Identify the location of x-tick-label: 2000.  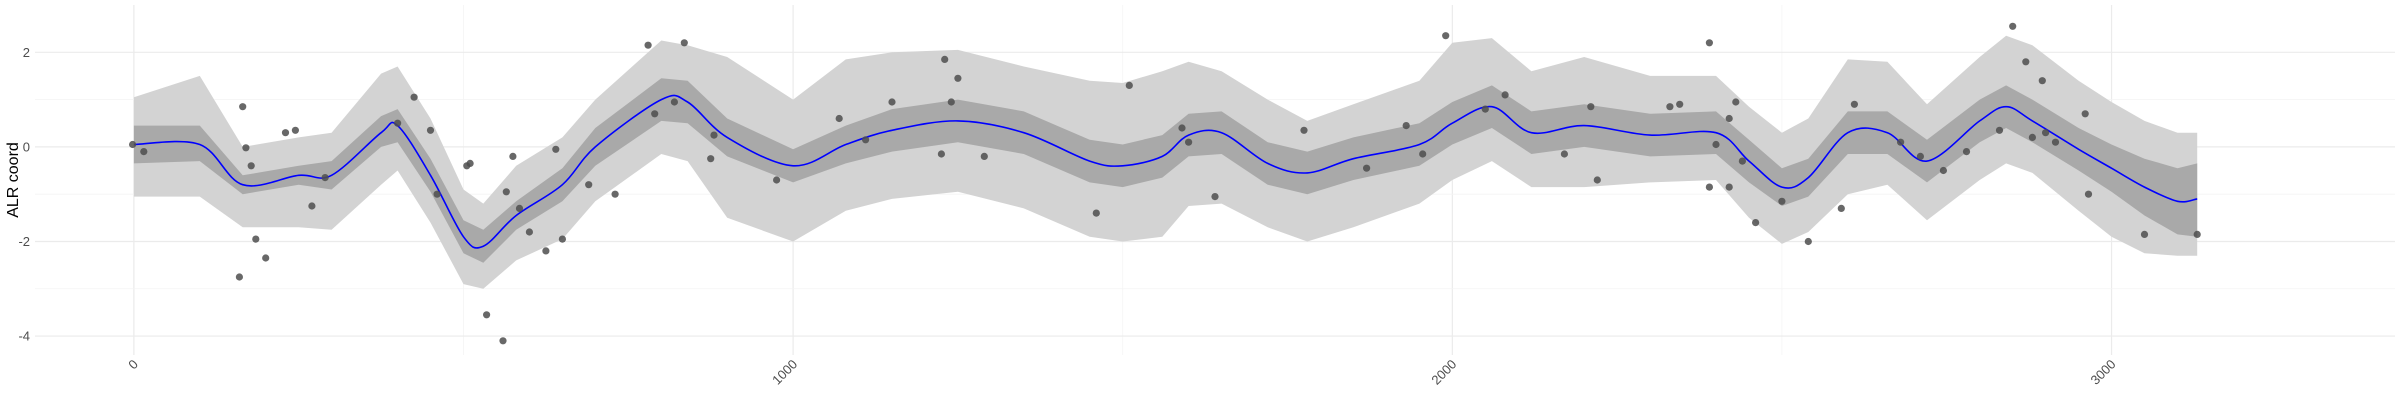
(1443, 372).